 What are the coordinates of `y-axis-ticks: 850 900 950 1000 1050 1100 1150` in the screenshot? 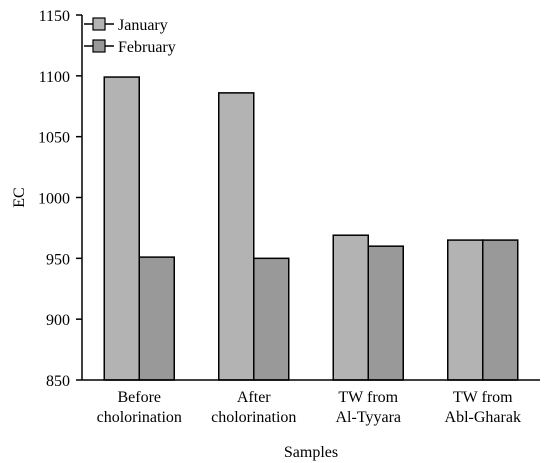 It's located at (60, 199).